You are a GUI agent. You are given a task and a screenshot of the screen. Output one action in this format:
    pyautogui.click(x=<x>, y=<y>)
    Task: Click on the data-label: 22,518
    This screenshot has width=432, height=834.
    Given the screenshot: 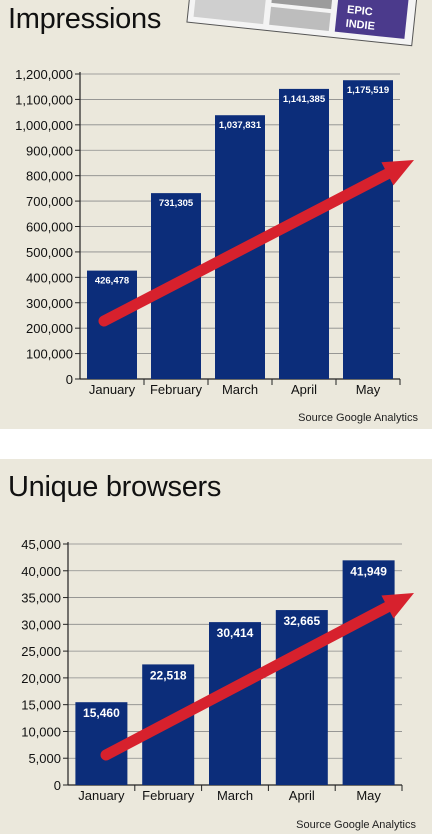 What is the action you would take?
    pyautogui.click(x=168, y=675)
    